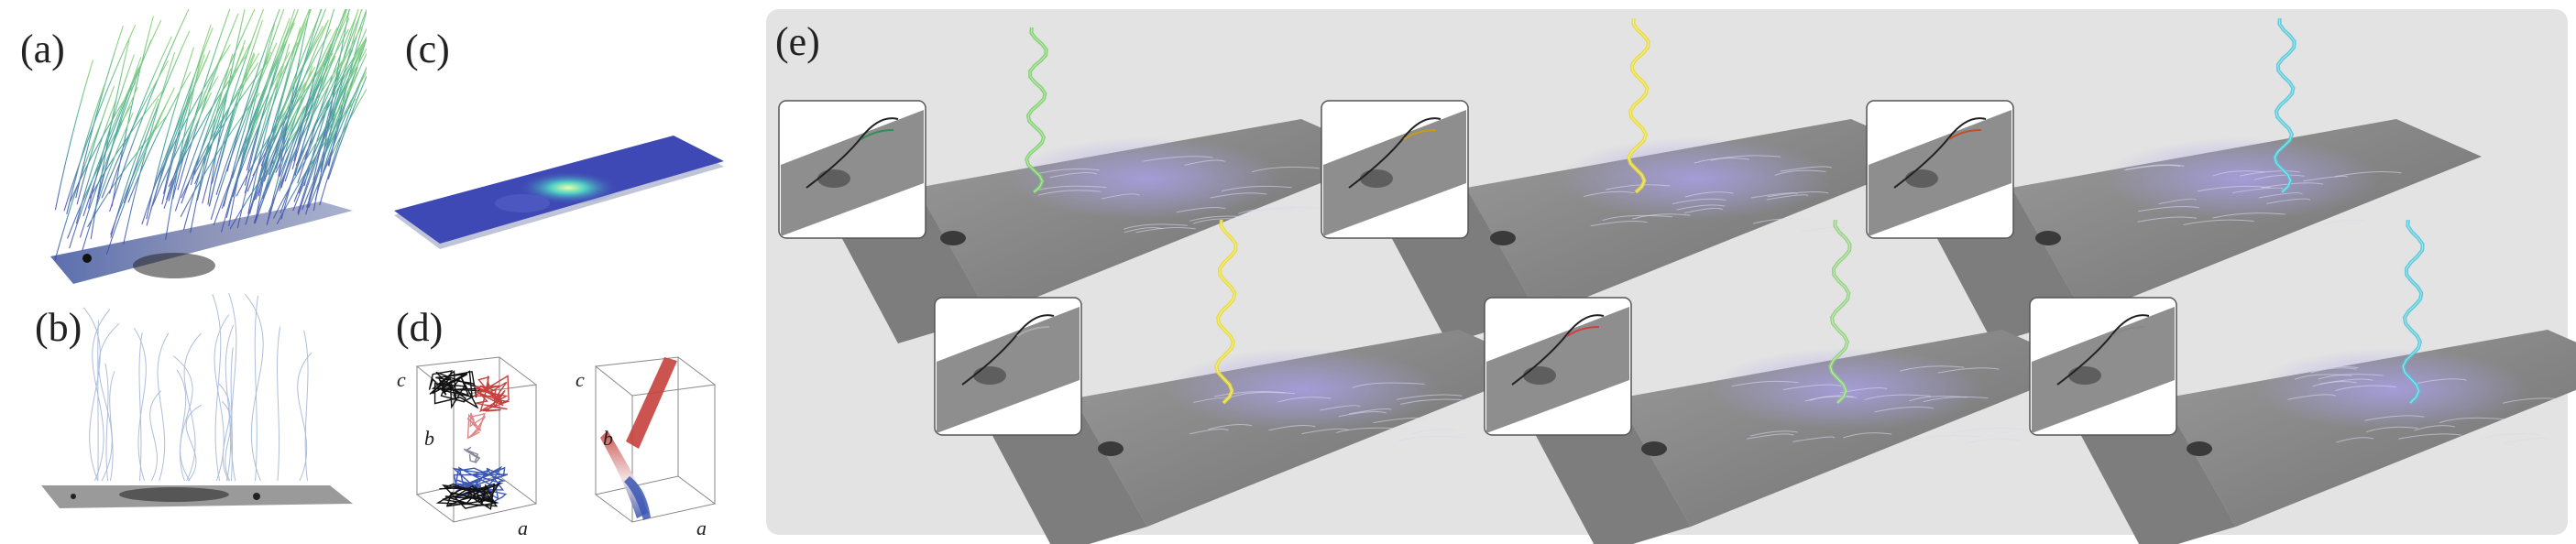  I want to click on ground-plane, so click(201, 242).